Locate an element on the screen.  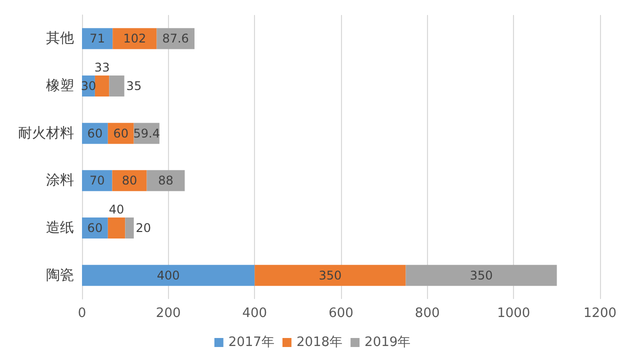
data-label: 70 is located at coordinates (97, 181).